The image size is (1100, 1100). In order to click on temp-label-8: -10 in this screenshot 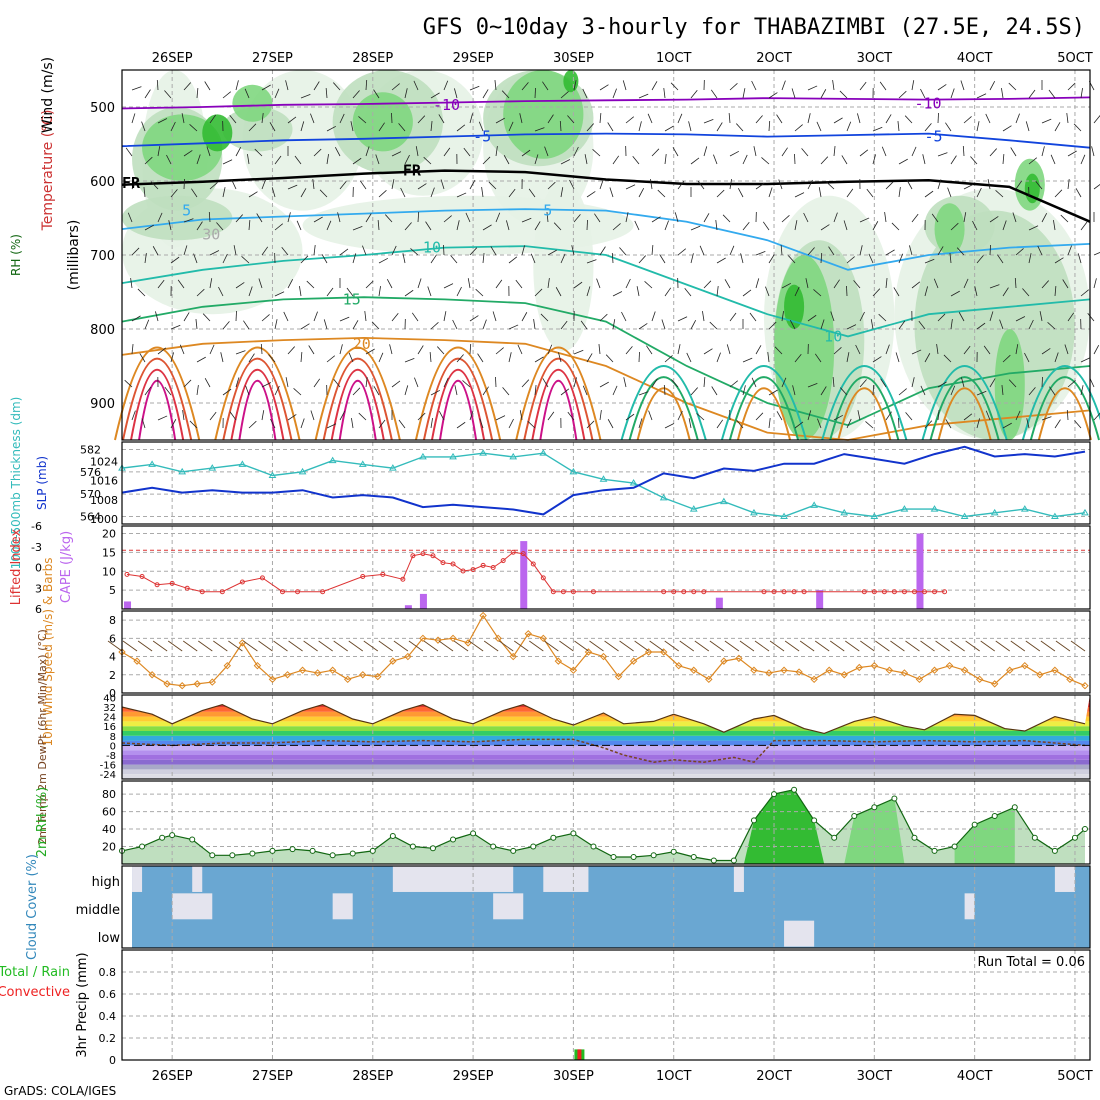, I will do `click(927, 103)`.